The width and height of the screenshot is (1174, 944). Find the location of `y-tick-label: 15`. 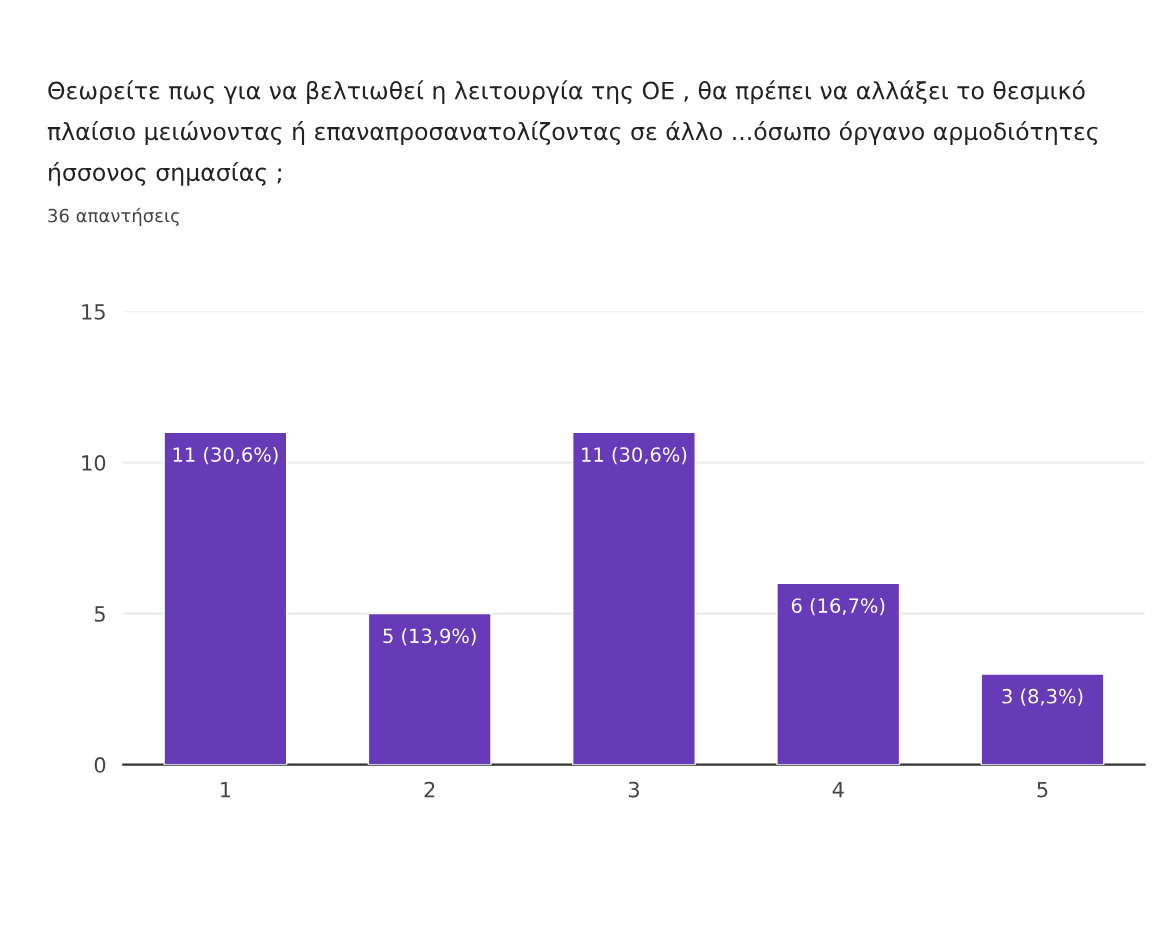

y-tick-label: 15 is located at coordinates (93, 312).